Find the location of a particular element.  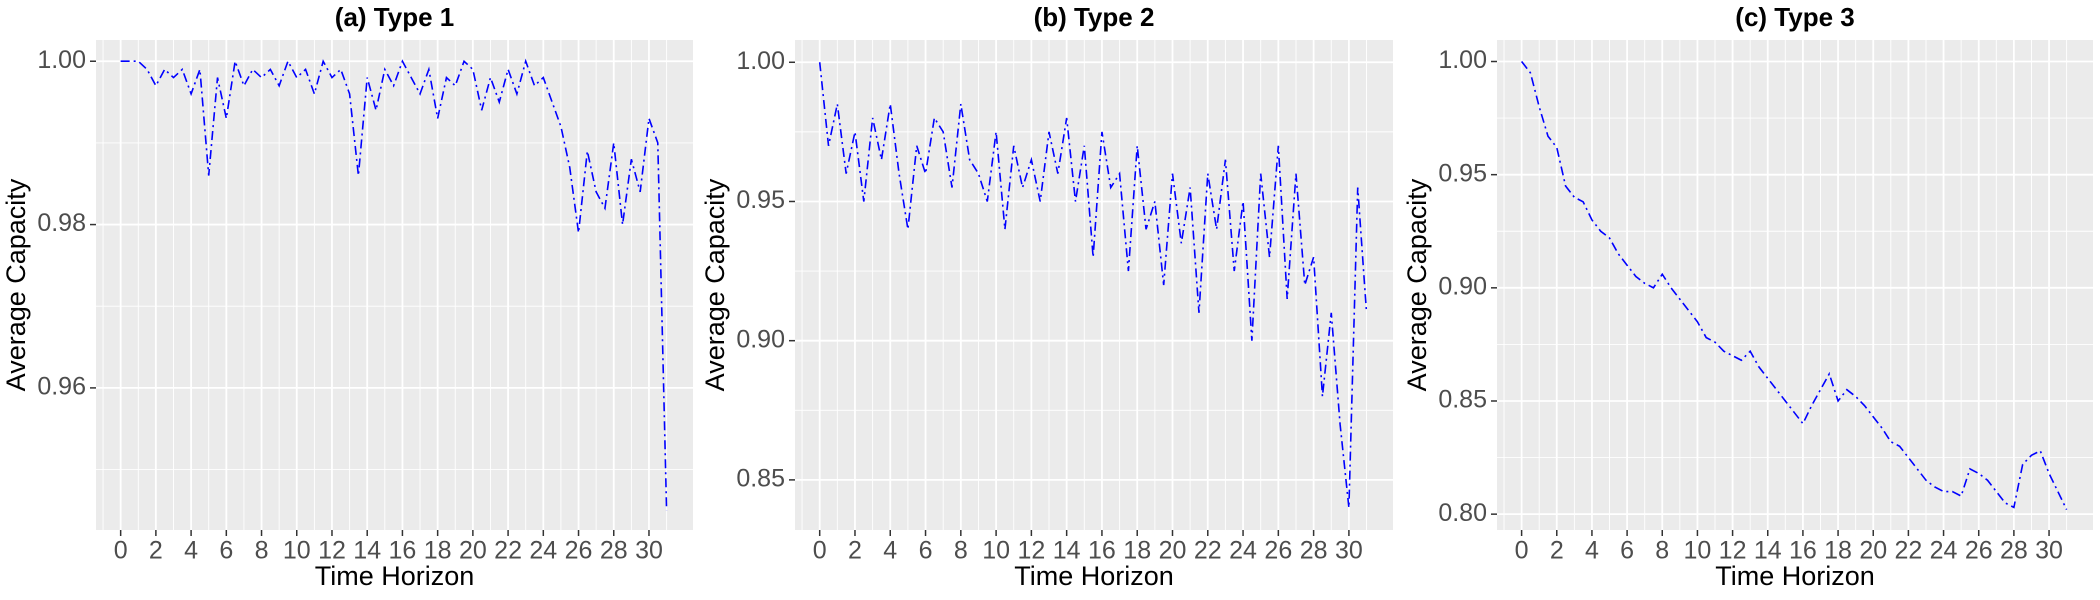

y-tick-label: 0.96 is located at coordinates (61, 387).